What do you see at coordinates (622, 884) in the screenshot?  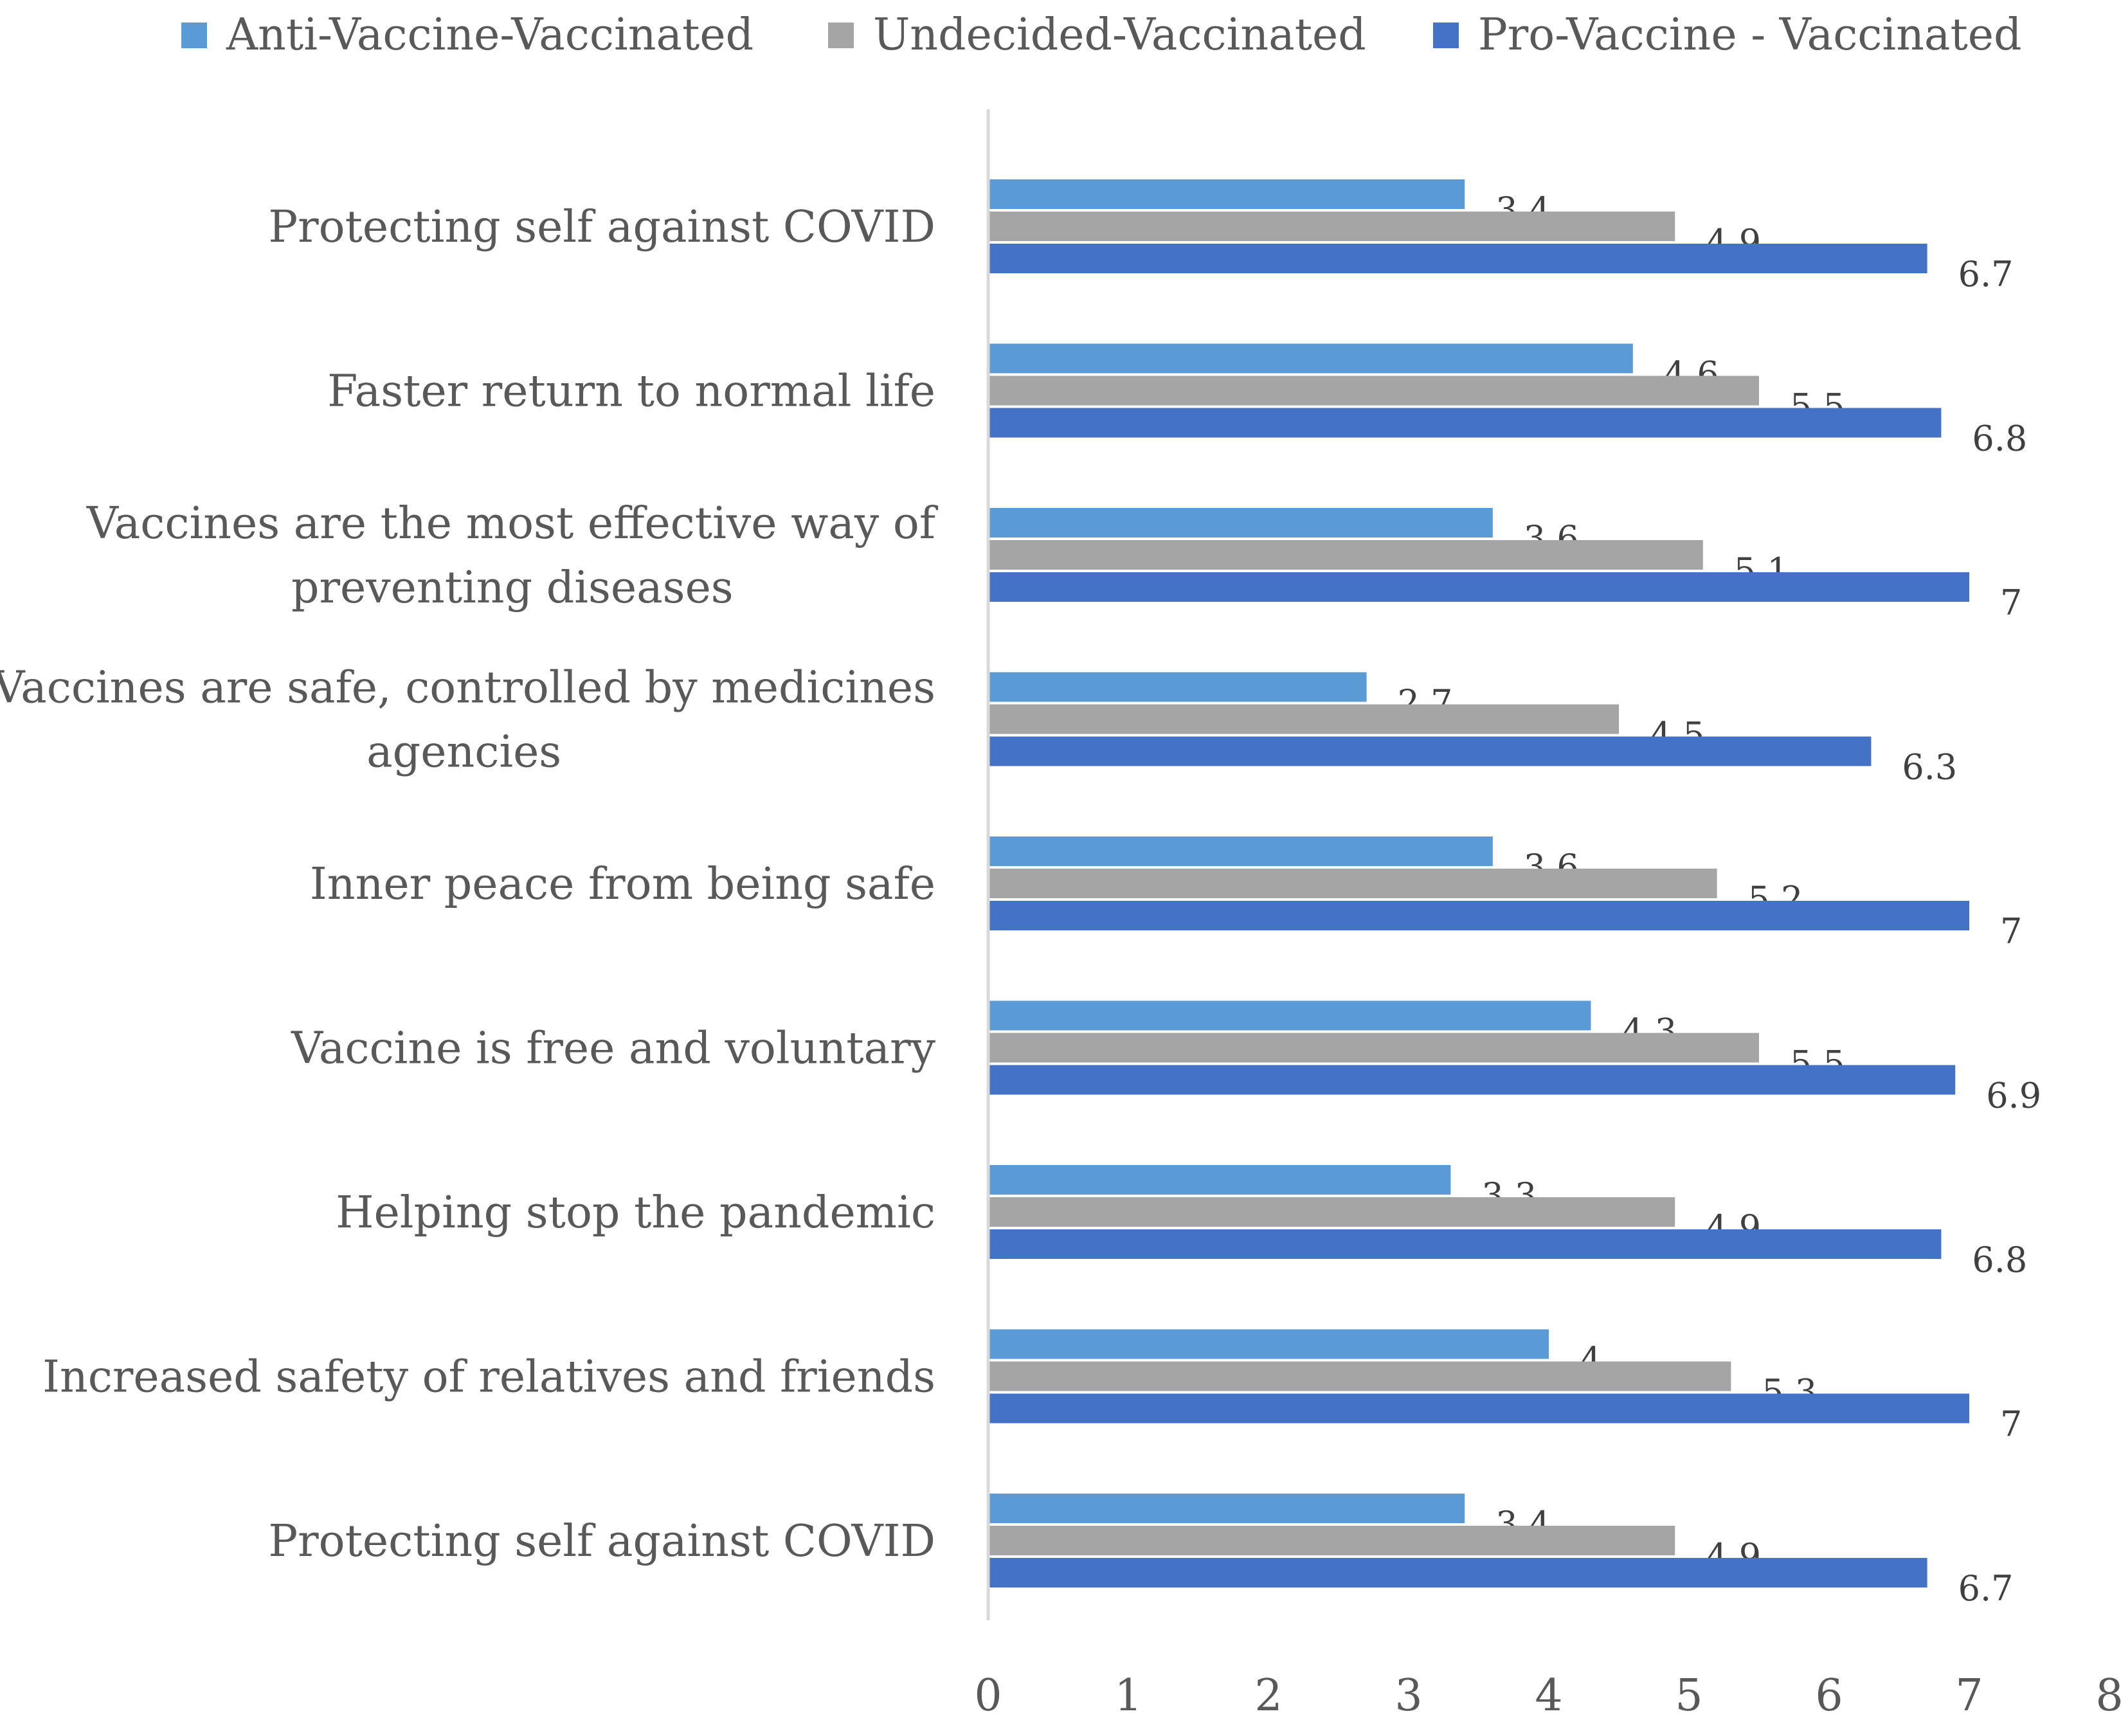 I see `category-label: Inner peace from being safe` at bounding box center [622, 884].